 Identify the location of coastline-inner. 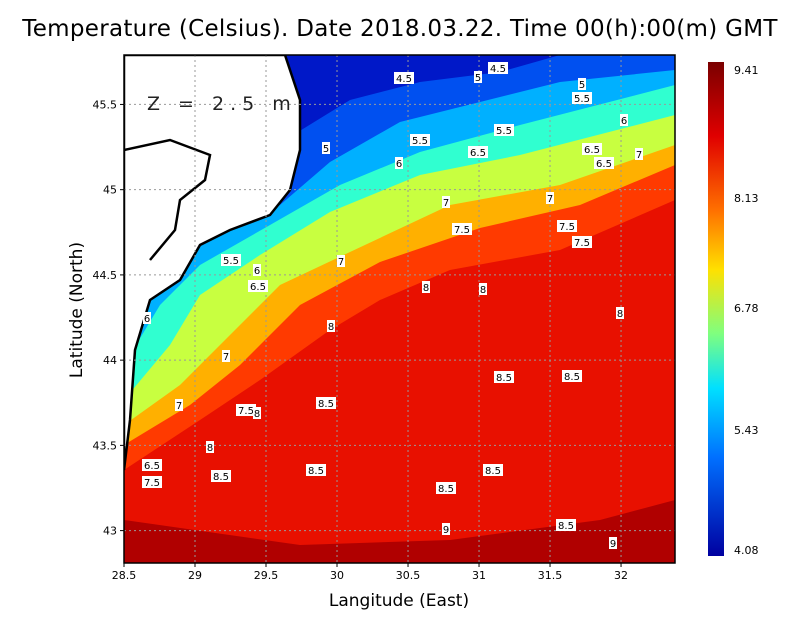
(168, 199).